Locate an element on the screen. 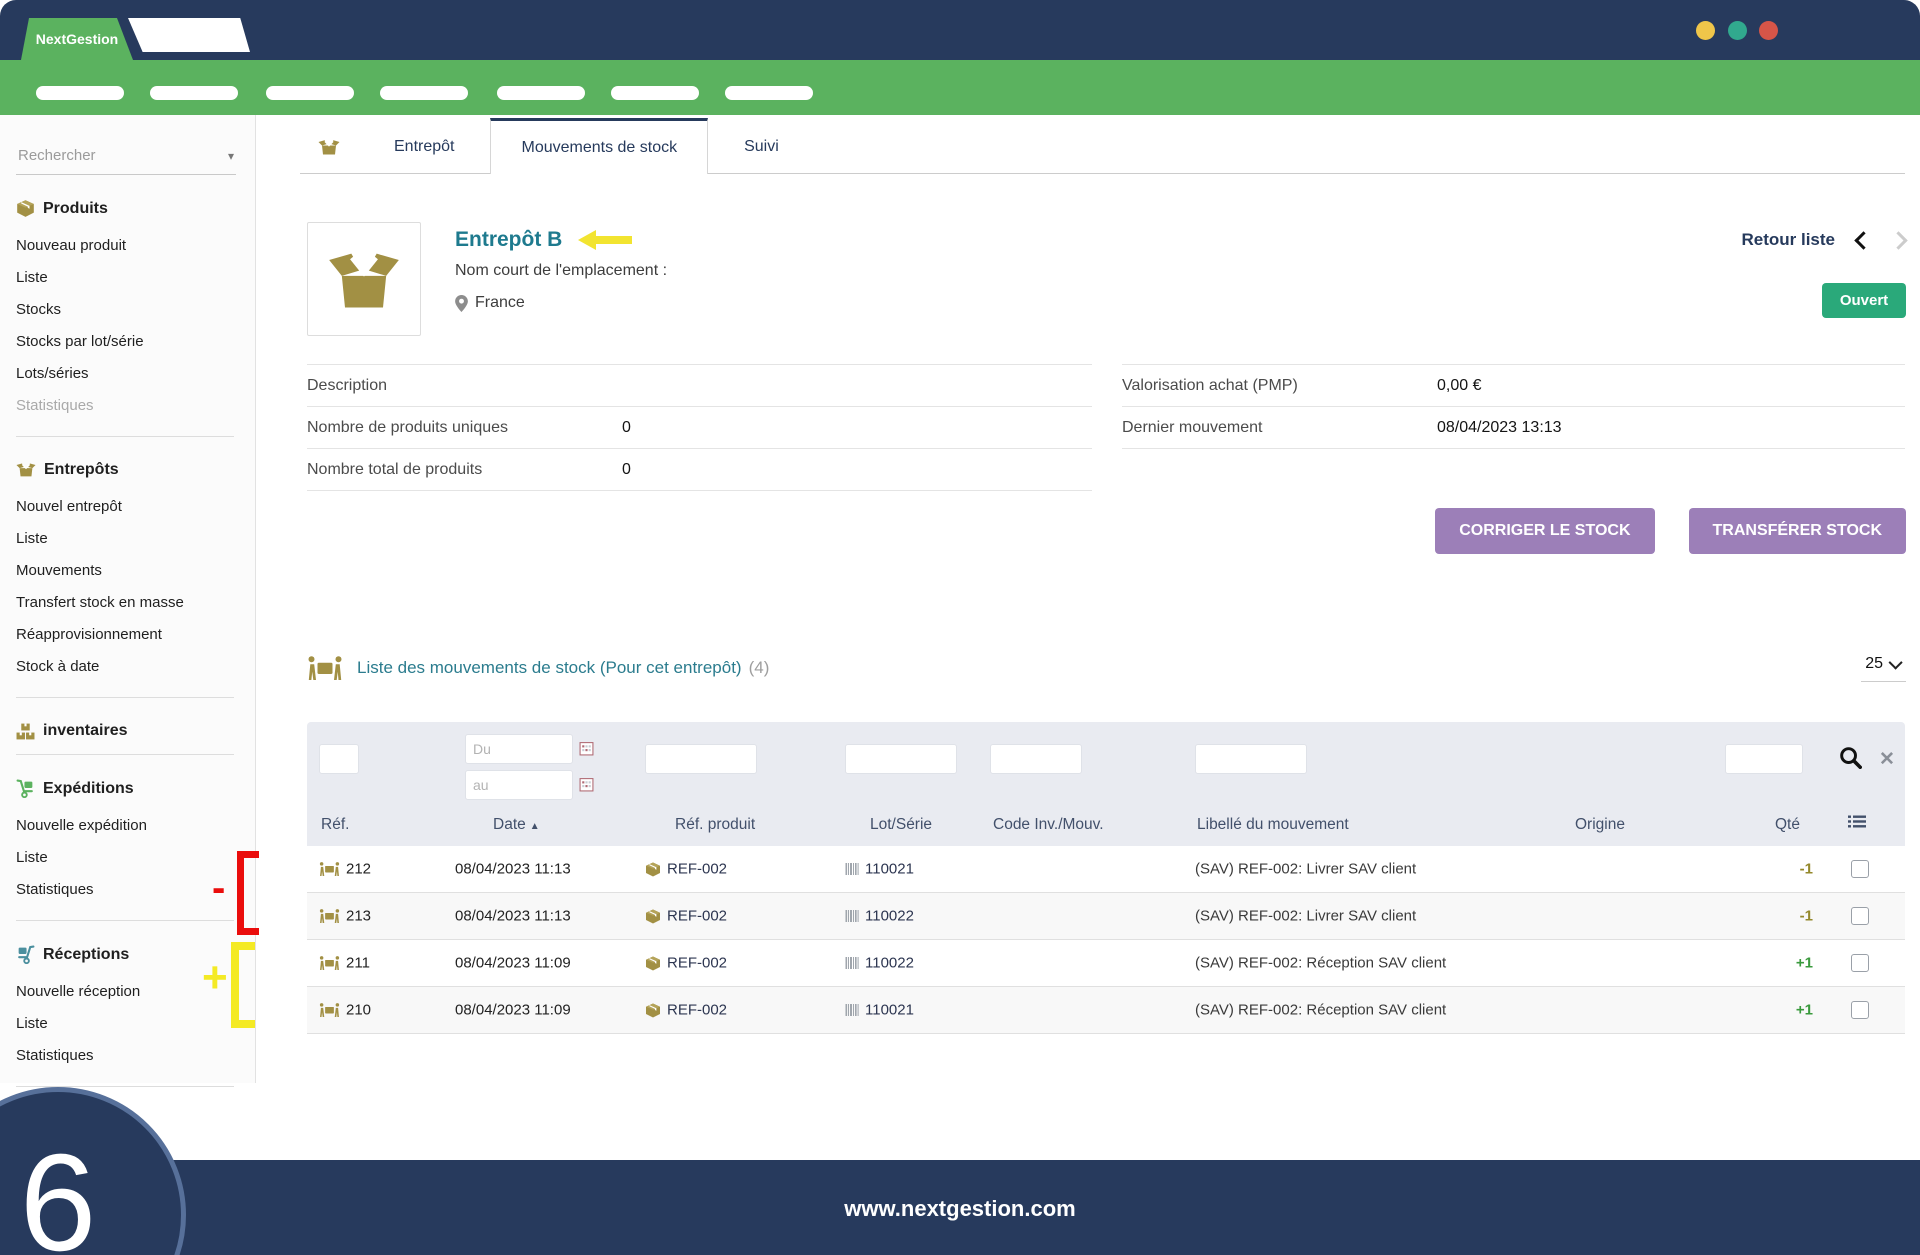 The width and height of the screenshot is (1920, 1255). sidebar-item-transfert-stock: Transfert stock en masse is located at coordinates (100, 602).